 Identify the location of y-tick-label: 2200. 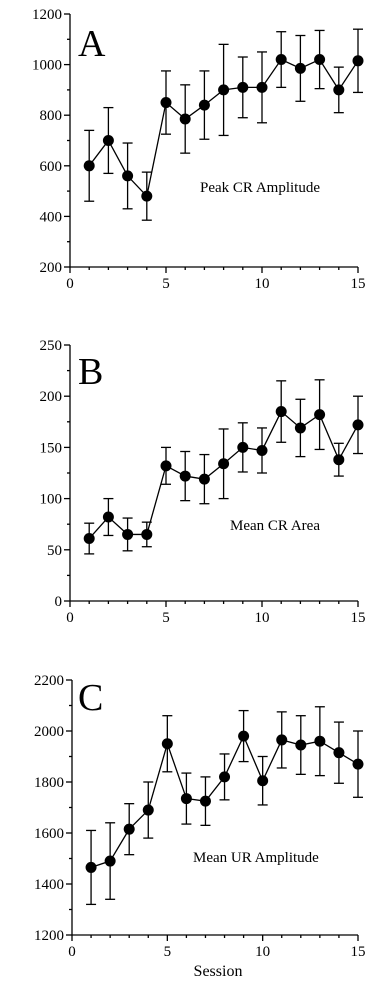
(49, 681).